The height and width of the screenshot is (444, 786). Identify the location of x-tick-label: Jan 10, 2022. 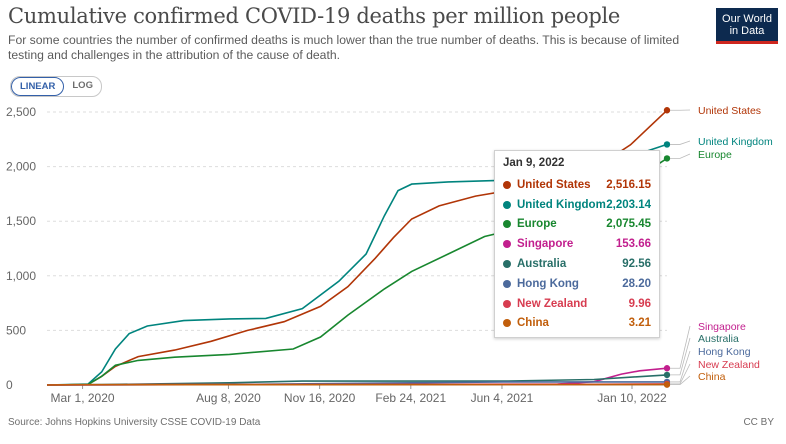
(632, 398).